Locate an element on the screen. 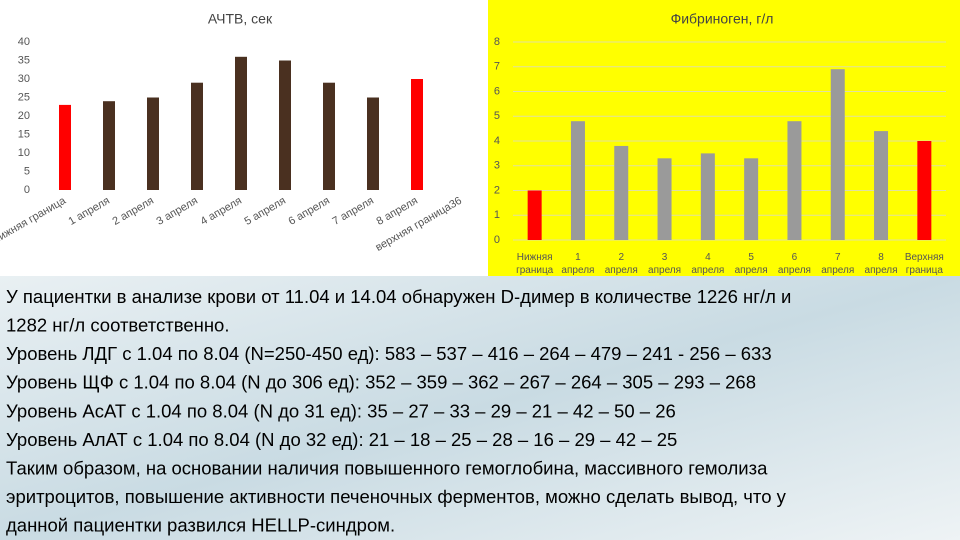  x-tick-label: 5 апреля is located at coordinates (751, 264).